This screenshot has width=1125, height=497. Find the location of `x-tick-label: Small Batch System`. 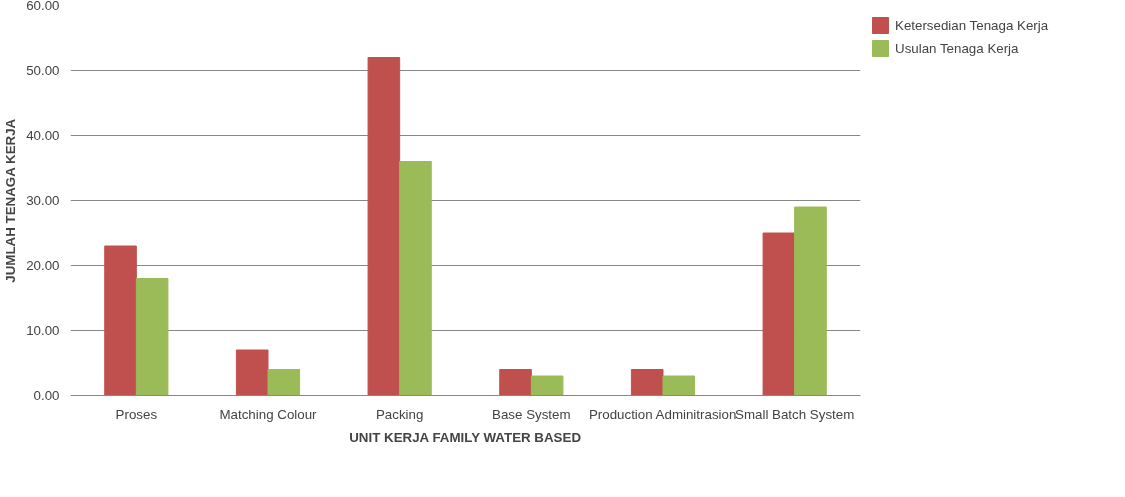

x-tick-label: Small Batch System is located at coordinates (795, 414).